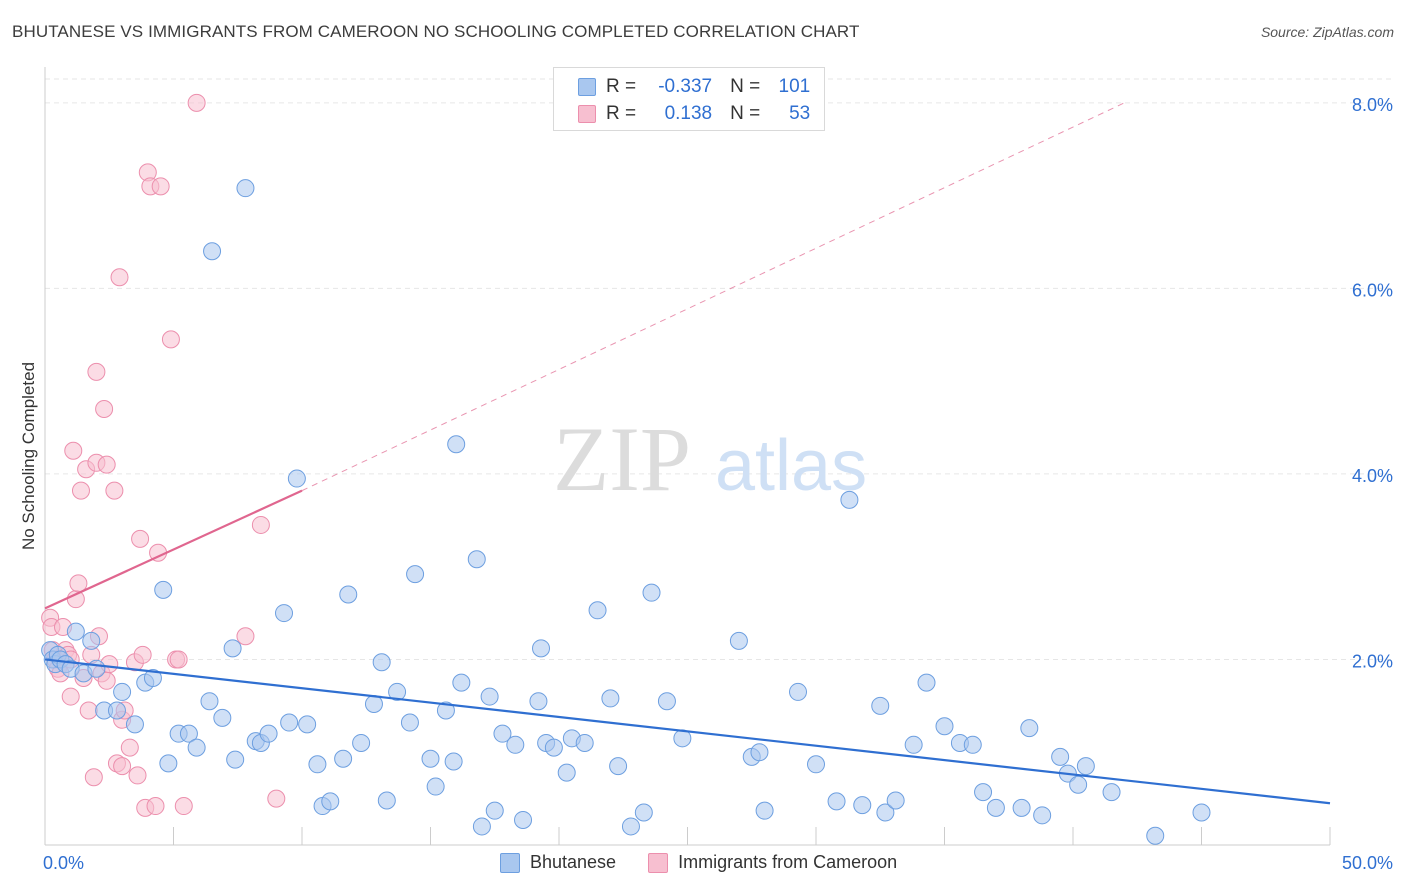 Image resolution: width=1406 pixels, height=892 pixels. What do you see at coordinates (788, 862) in the screenshot?
I see `legend-label-cameroon: Immigrants from Cameroon` at bounding box center [788, 862].